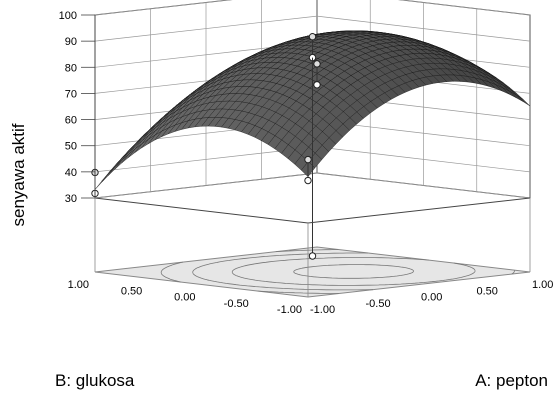 The image size is (557, 400). What do you see at coordinates (312, 256) in the screenshot?
I see `center-floor-point` at bounding box center [312, 256].